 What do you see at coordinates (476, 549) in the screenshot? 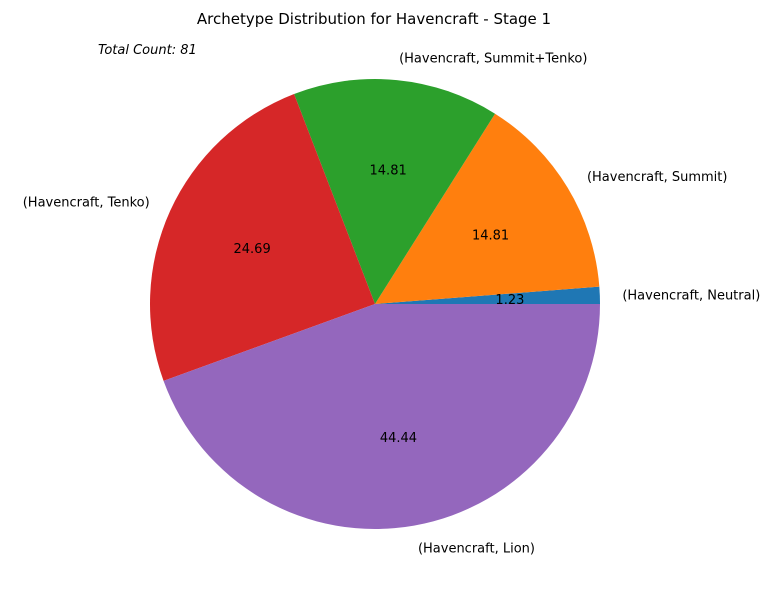
I see `slice-category-label: (Havencraft, Lion)` at bounding box center [476, 549].